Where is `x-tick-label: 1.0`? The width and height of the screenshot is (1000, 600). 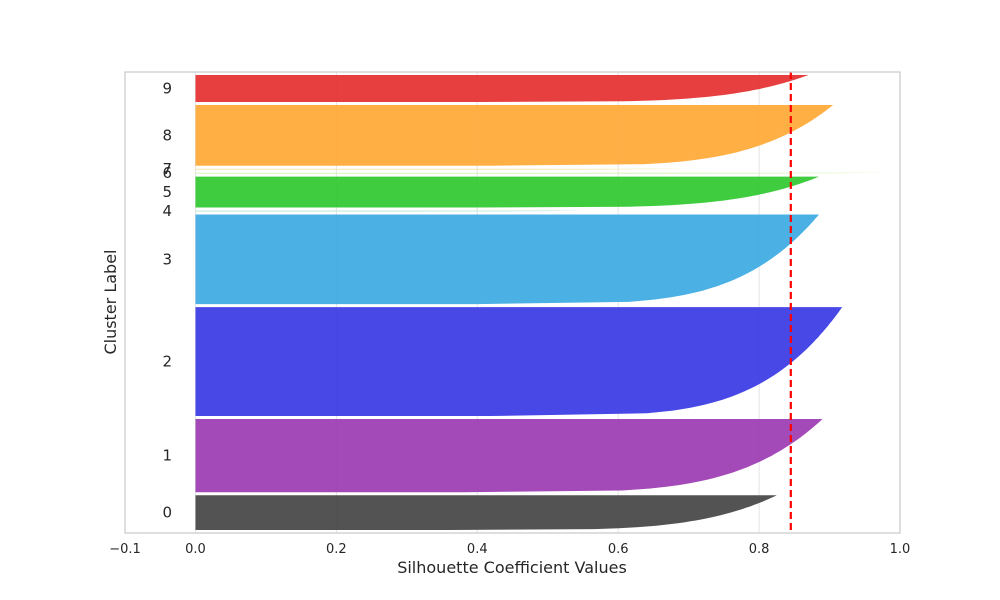
x-tick-label: 1.0 is located at coordinates (900, 549).